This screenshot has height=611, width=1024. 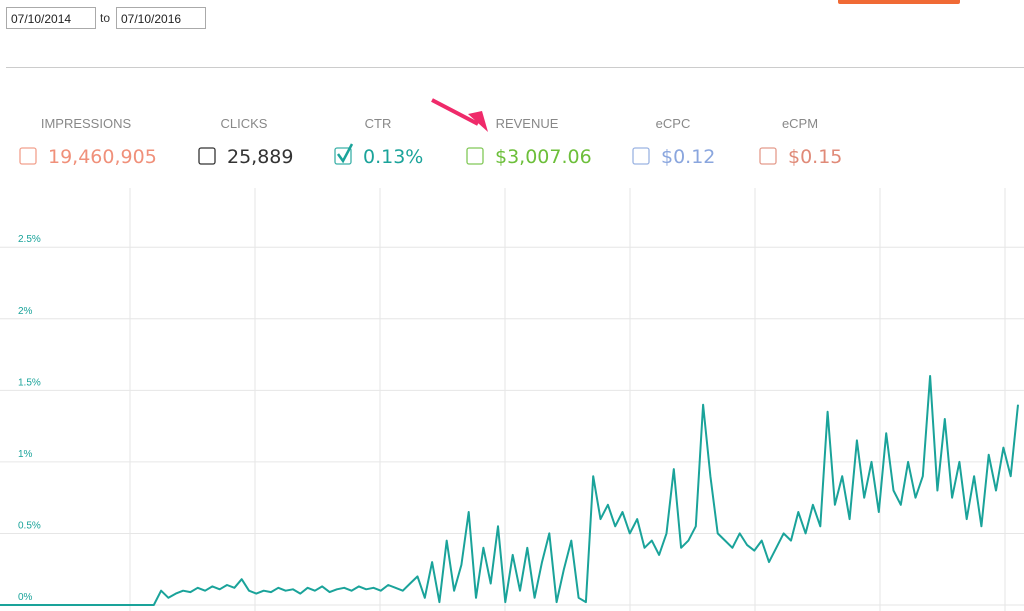 What do you see at coordinates (25, 454) in the screenshot?
I see `y-tick-label: 1%` at bounding box center [25, 454].